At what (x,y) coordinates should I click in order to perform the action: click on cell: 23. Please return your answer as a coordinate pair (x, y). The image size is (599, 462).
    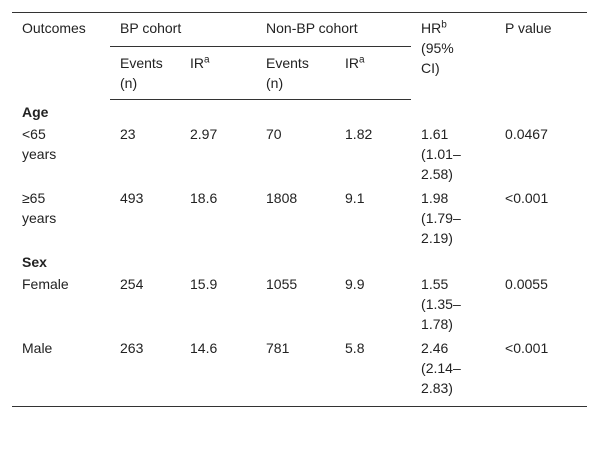
    Looking at the image, I should click on (128, 134).